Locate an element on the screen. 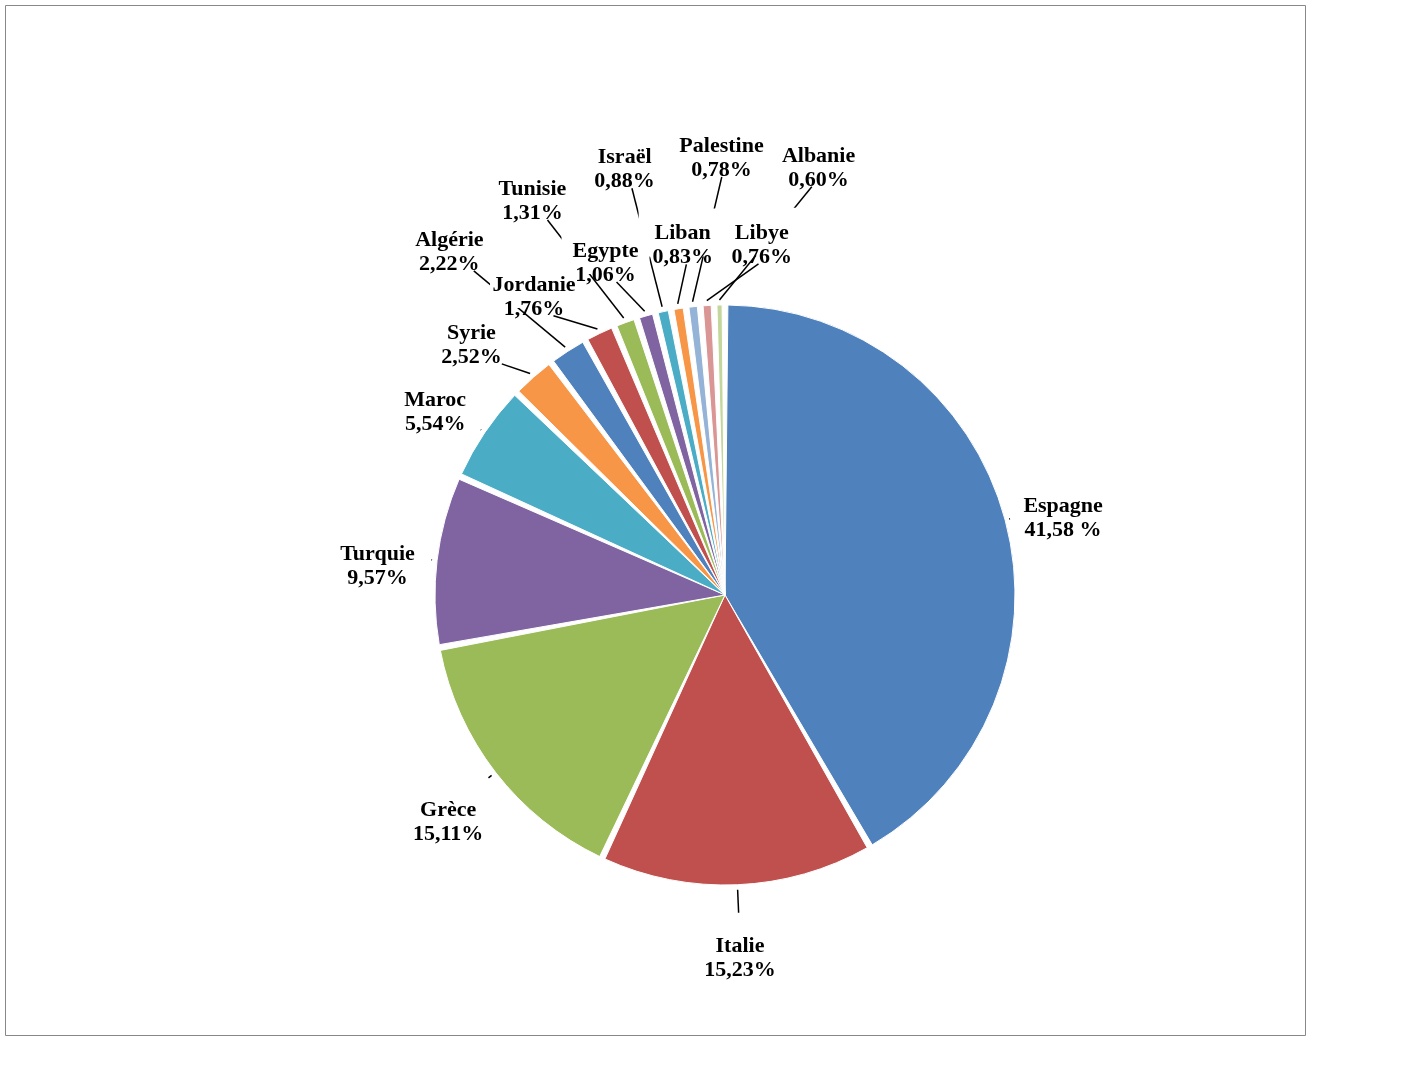 This screenshot has height=1078, width=1422. slice-label: Palestine is located at coordinates (721, 145).